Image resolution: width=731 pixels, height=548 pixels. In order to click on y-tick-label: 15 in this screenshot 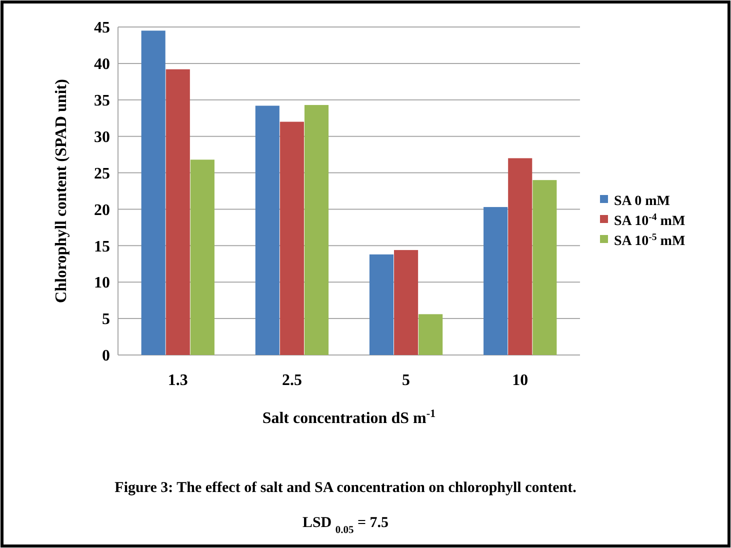, I will do `click(102, 247)`.